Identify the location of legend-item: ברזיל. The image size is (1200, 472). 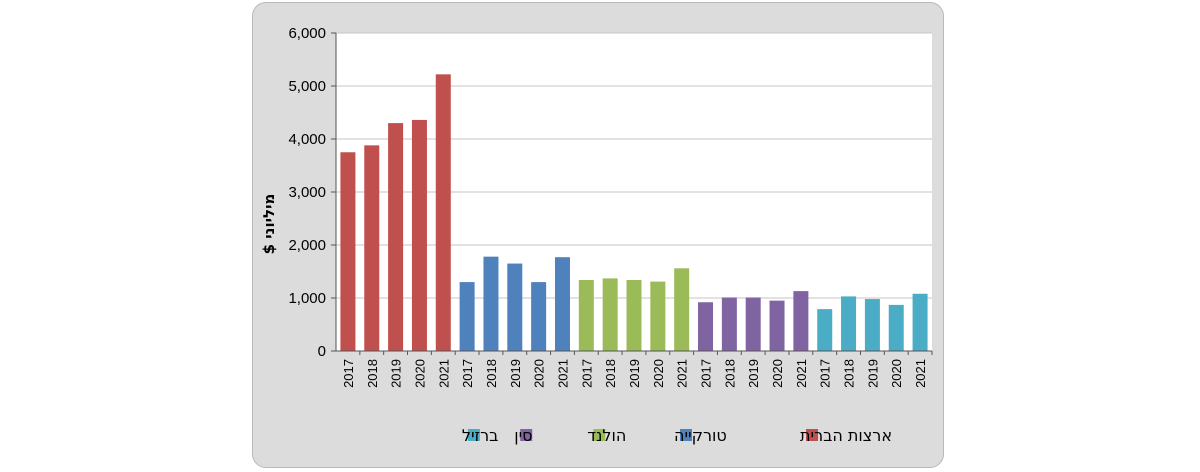
(480, 435).